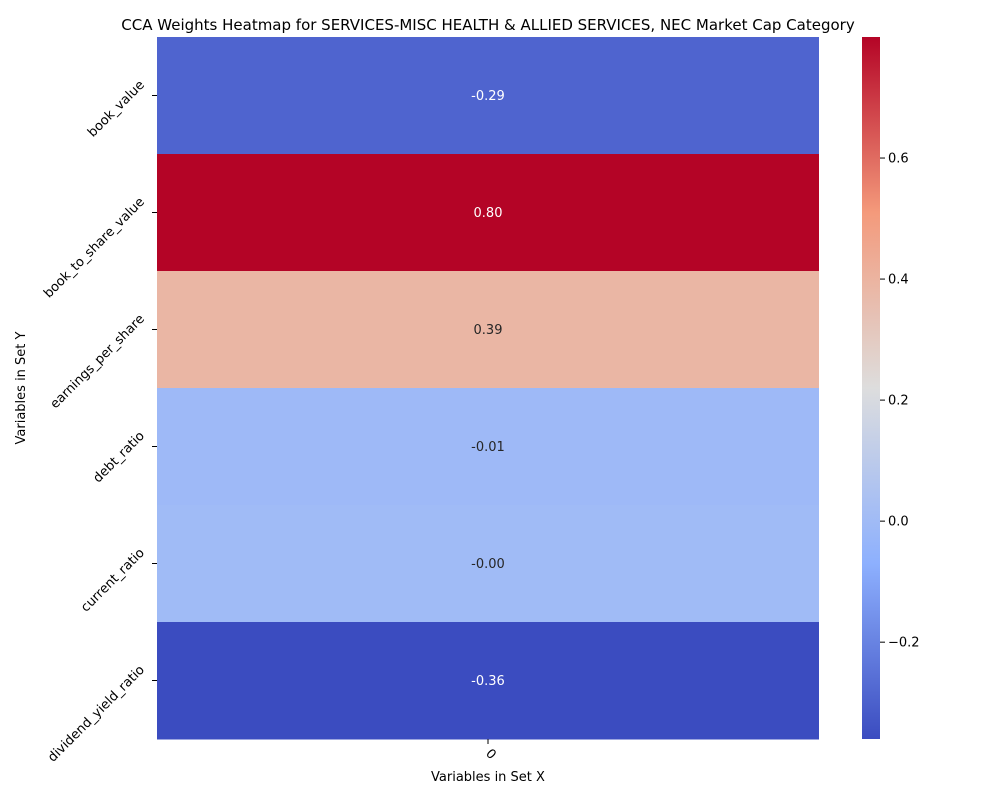 This screenshot has width=1000, height=800. What do you see at coordinates (113, 581) in the screenshot?
I see `y-tick-label: current_ratio` at bounding box center [113, 581].